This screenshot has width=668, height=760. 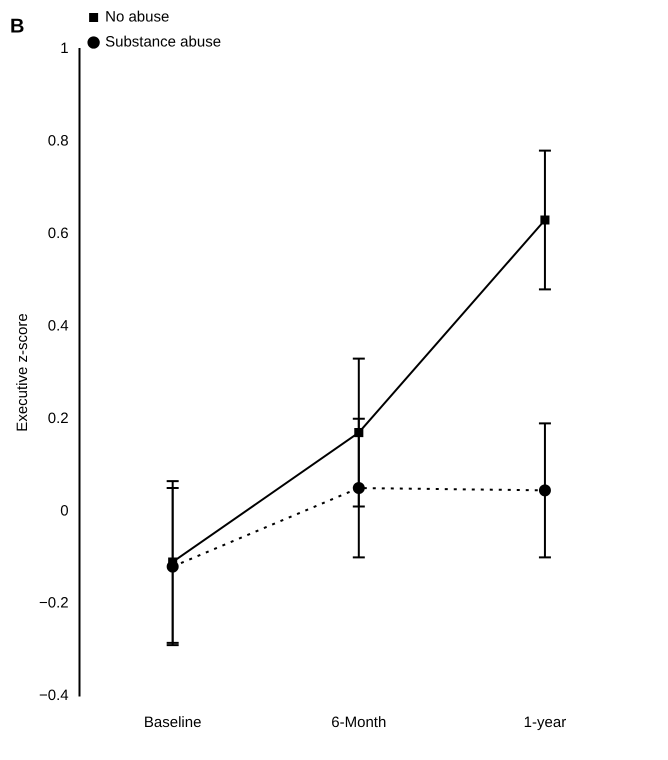 What do you see at coordinates (58, 141) in the screenshot?
I see `y-tick-label: 0.8` at bounding box center [58, 141].